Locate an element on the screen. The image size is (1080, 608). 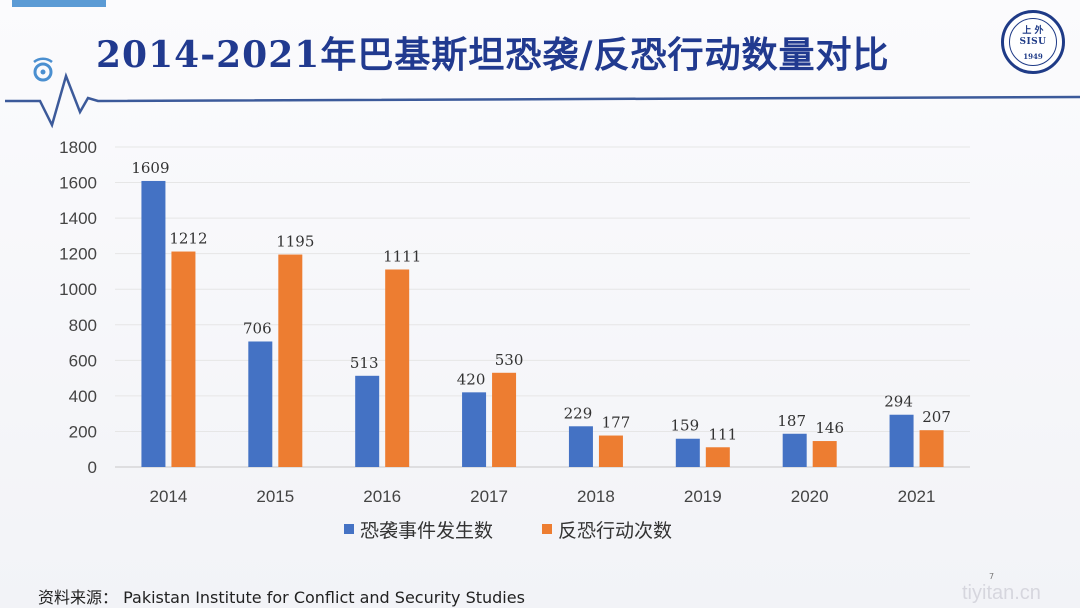
page-number: 7 is located at coordinates (992, 576).